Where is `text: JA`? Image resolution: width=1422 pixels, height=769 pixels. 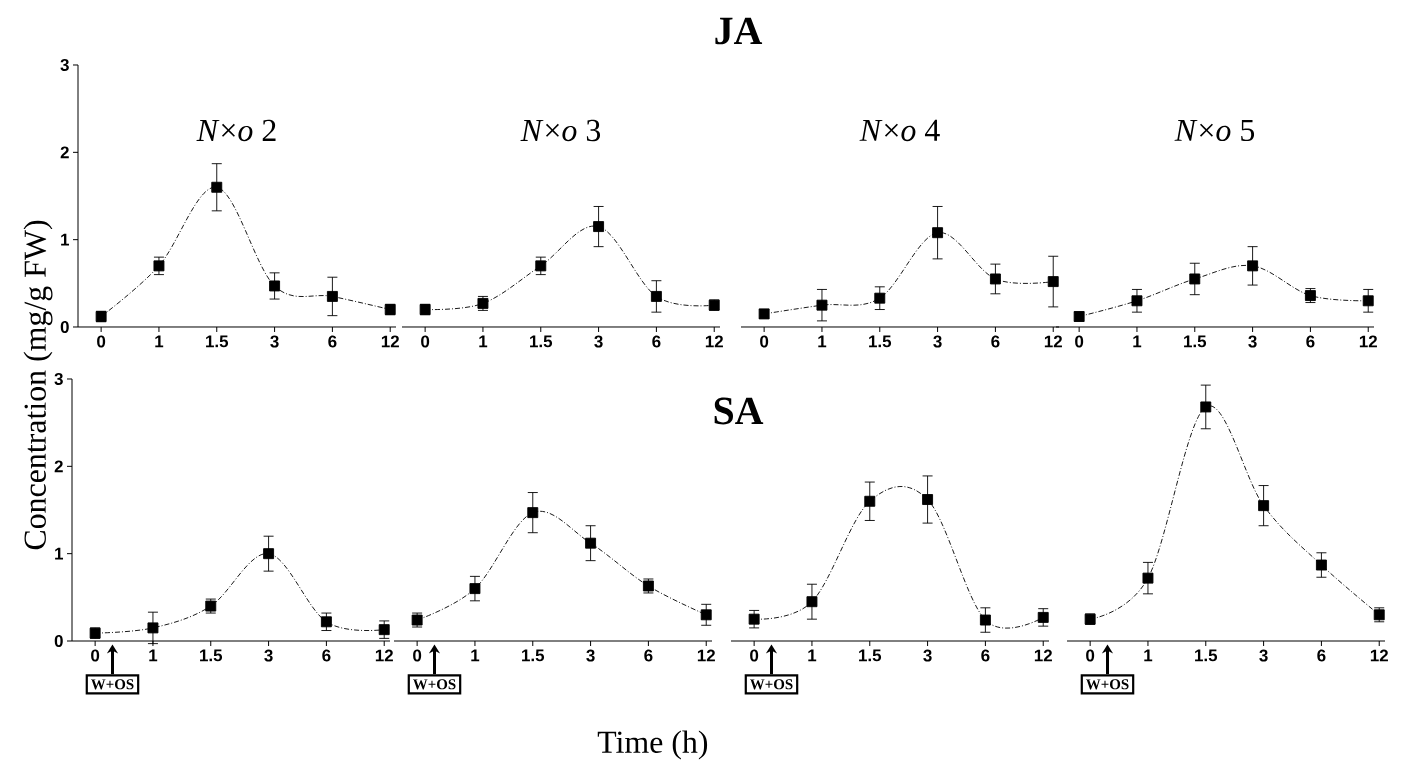
text: JA is located at coordinates (739, 31).